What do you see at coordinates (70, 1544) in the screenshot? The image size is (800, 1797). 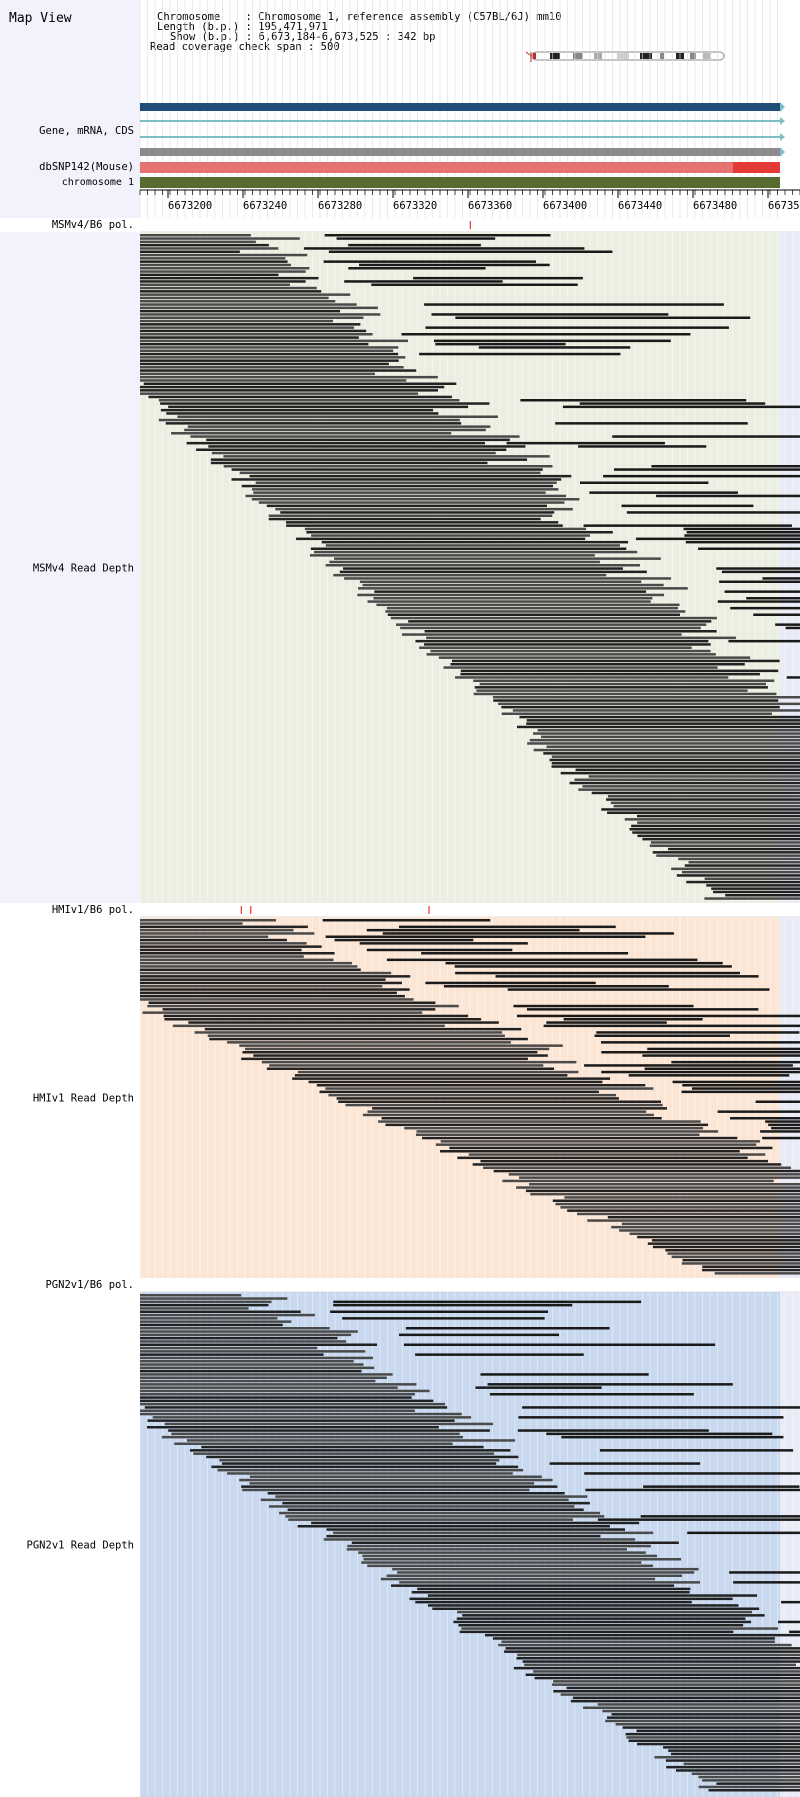 I see `pgn2v1-depth-side-panel` at bounding box center [70, 1544].